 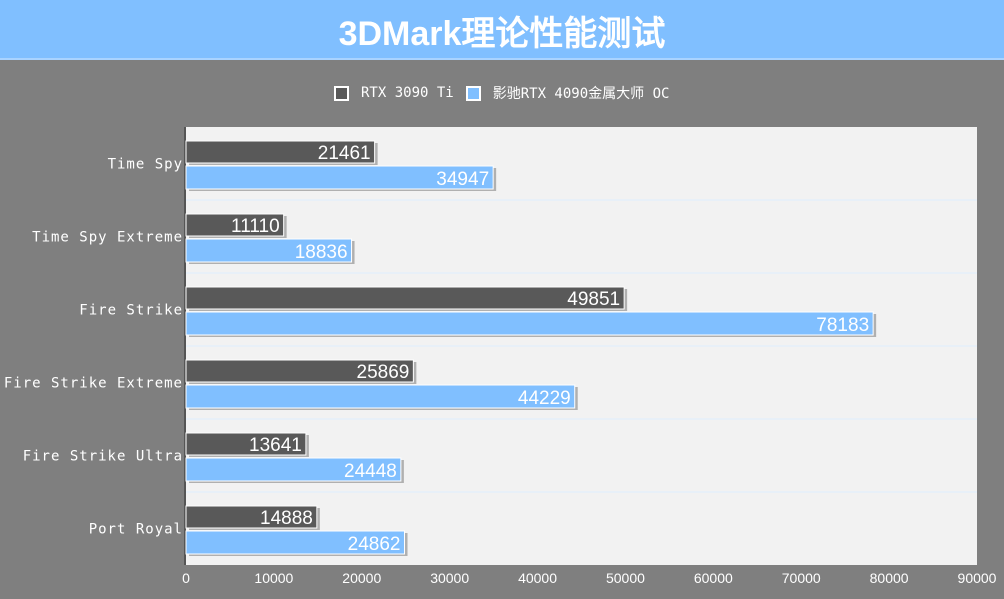 What do you see at coordinates (273, 578) in the screenshot?
I see `x-tick-label: 10000` at bounding box center [273, 578].